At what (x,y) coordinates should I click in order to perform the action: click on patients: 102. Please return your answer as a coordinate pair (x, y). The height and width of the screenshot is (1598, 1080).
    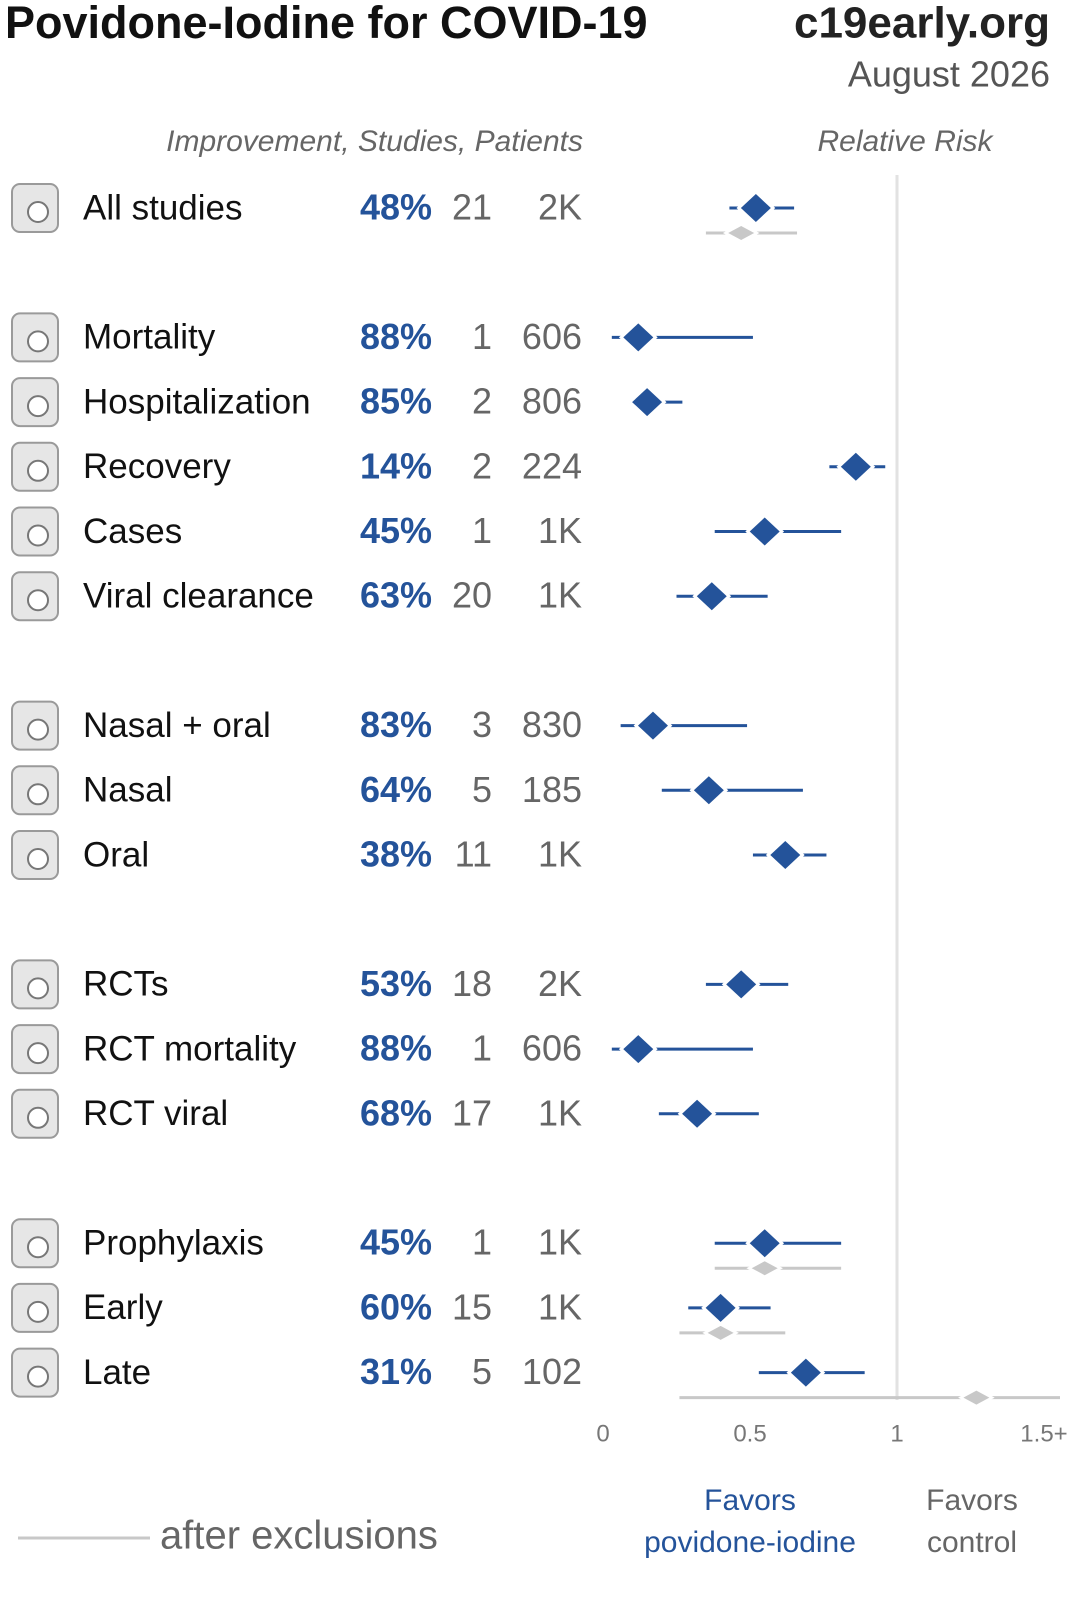
    Looking at the image, I should click on (552, 1371).